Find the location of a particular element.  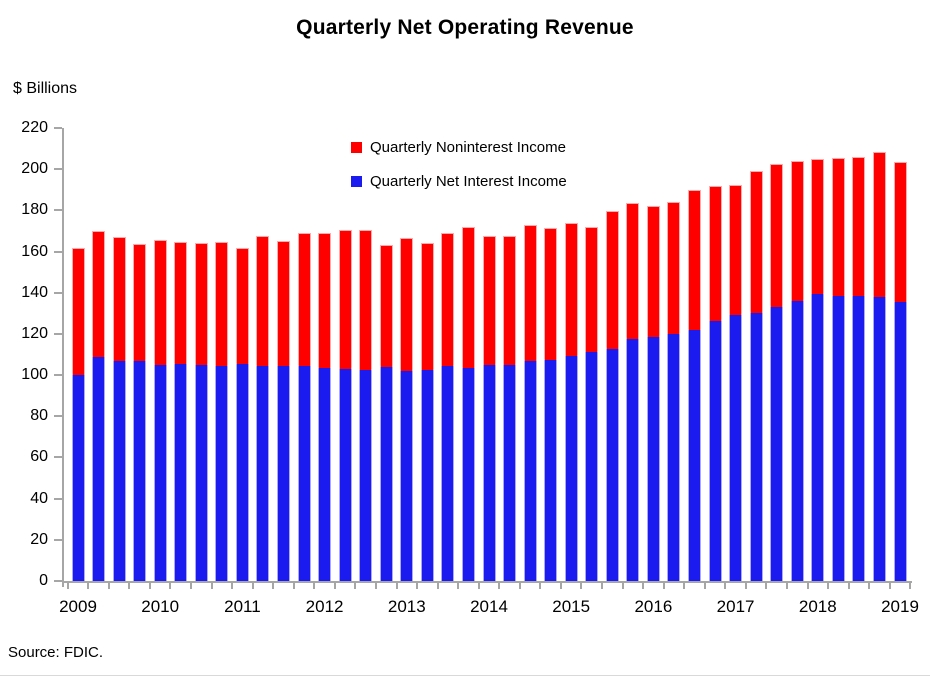

y-tick-label: 20 is located at coordinates (39, 539).